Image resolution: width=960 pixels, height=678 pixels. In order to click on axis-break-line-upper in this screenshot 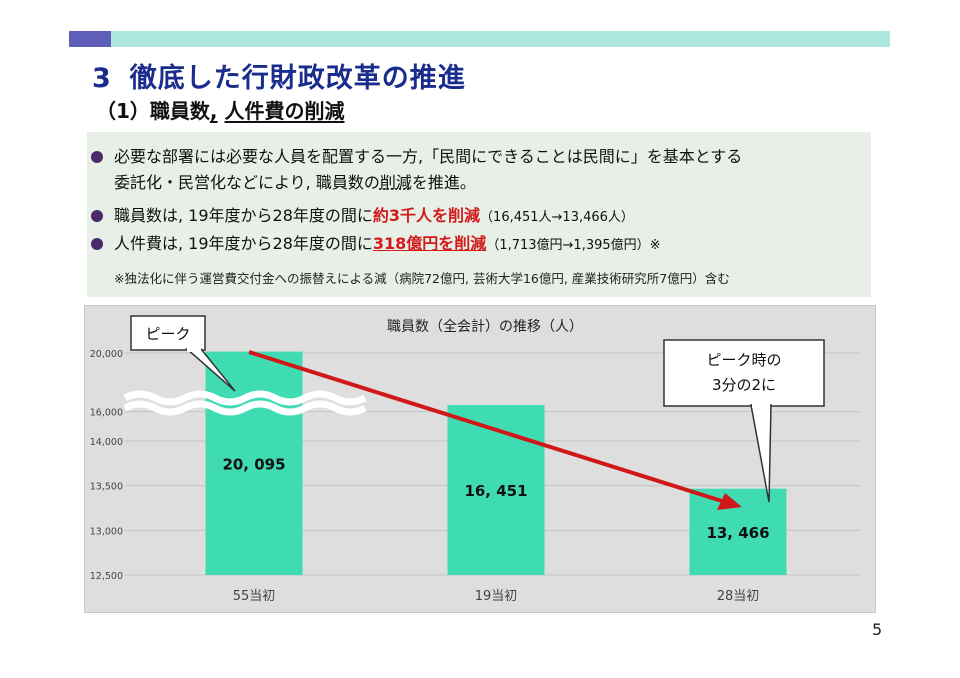, I will do `click(245, 398)`.